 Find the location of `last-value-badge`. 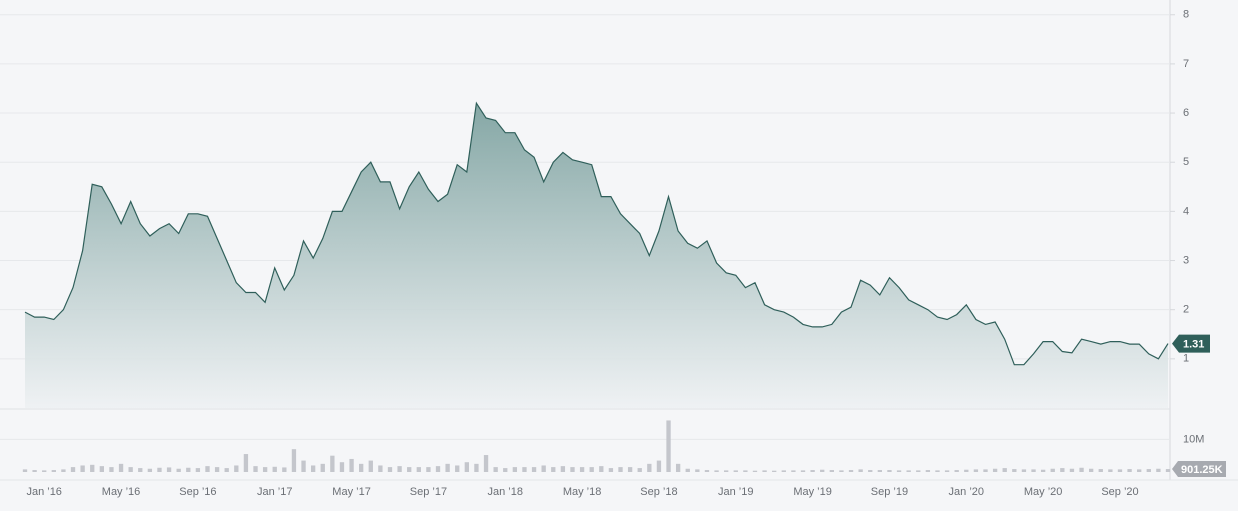

last-value-badge is located at coordinates (1191, 343).